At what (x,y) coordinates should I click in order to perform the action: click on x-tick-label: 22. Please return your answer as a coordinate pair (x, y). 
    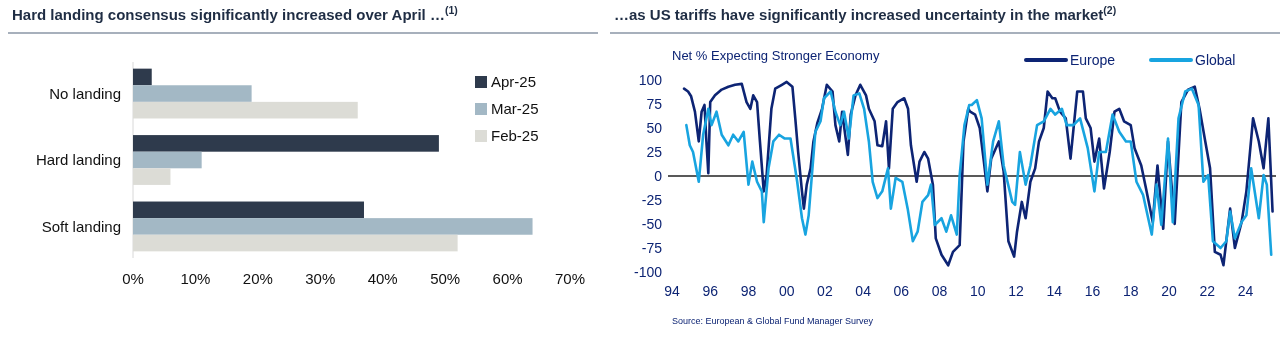
    Looking at the image, I should click on (1207, 291).